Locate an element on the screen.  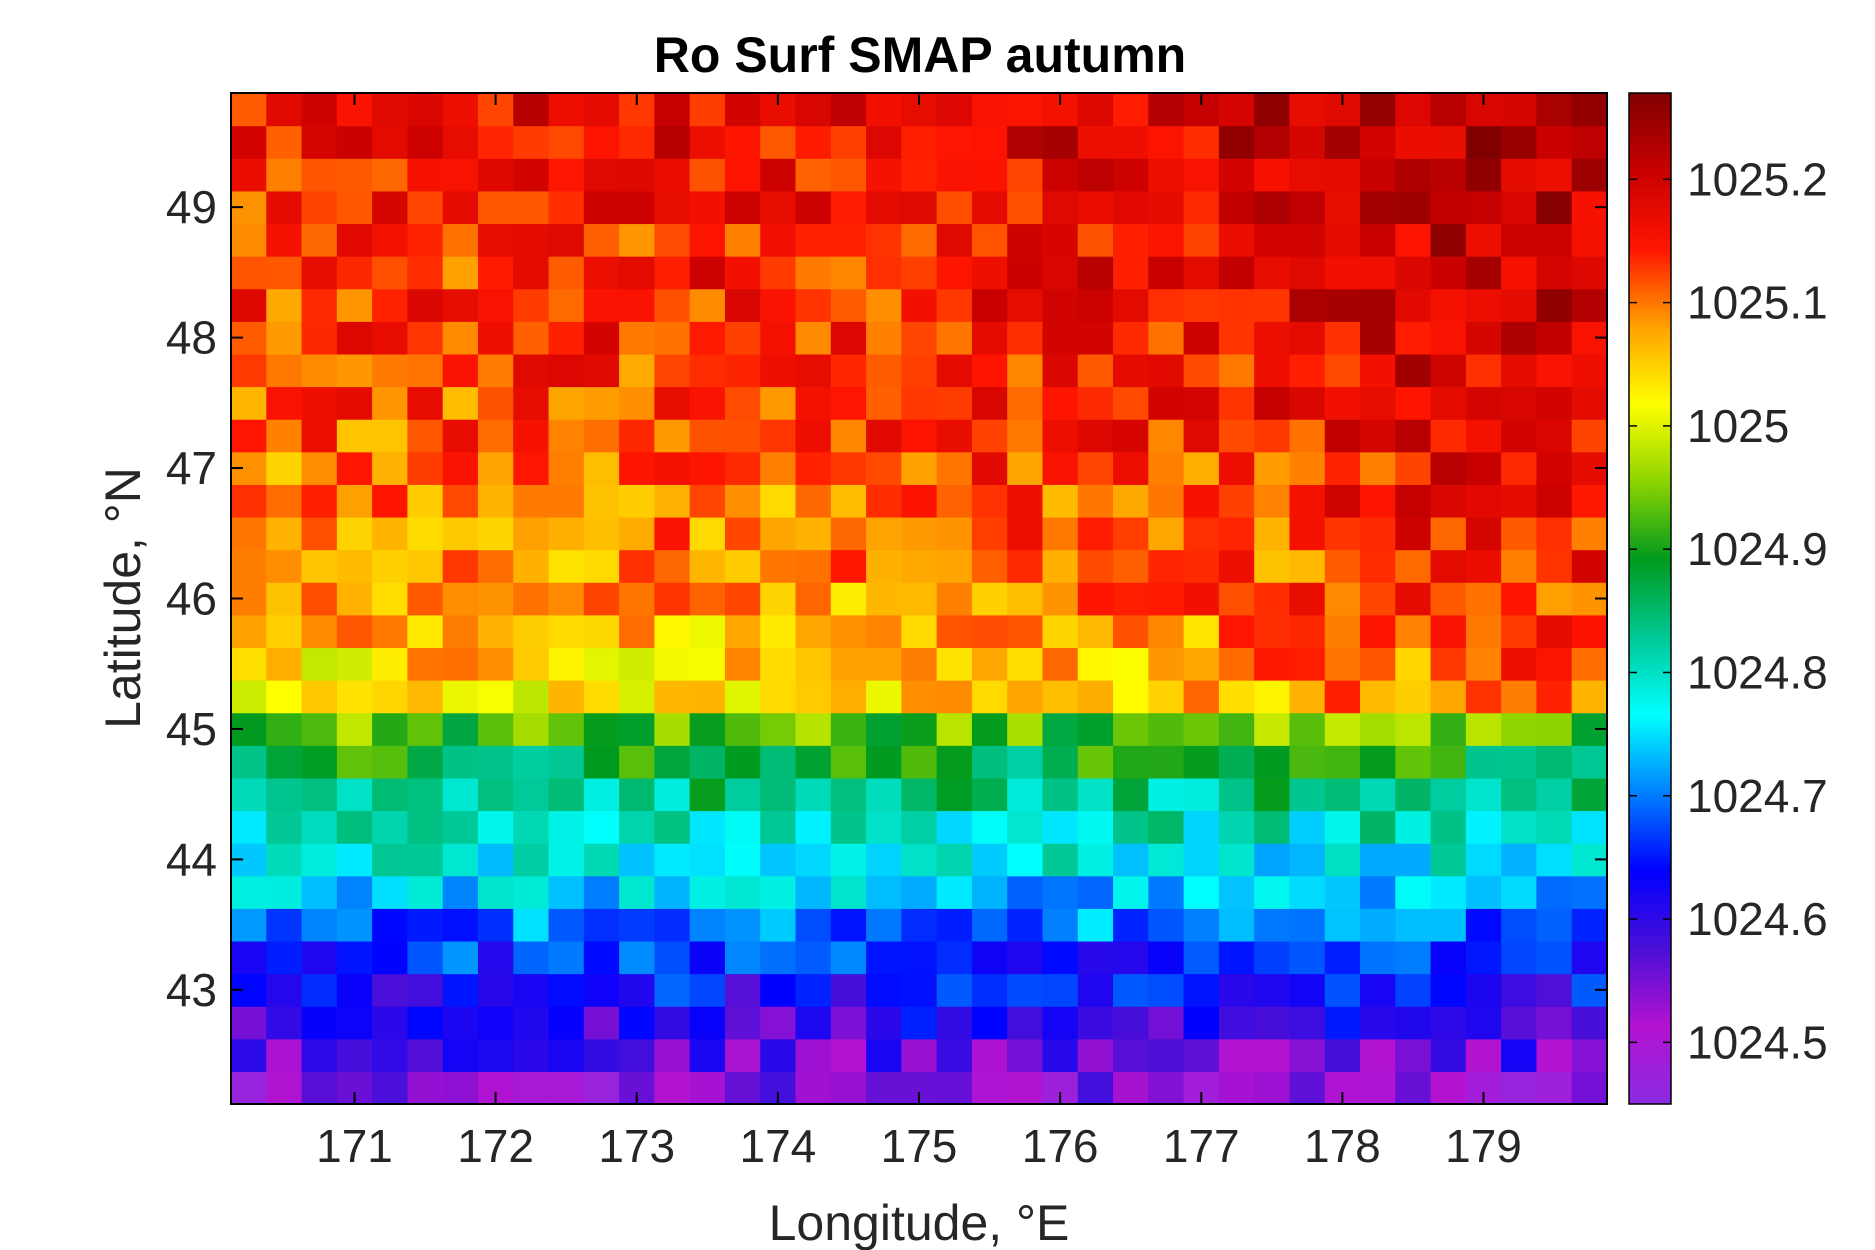
y-tick-label: 44 is located at coordinates (191, 859).